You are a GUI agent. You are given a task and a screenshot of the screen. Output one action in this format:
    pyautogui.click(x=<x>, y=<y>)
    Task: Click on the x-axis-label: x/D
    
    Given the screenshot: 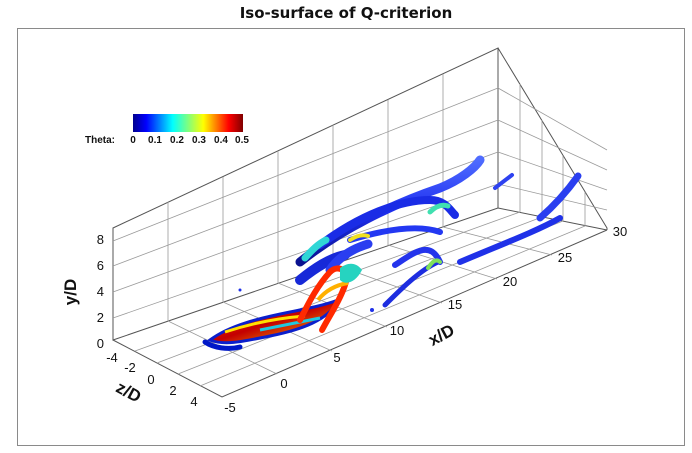 What is the action you would take?
    pyautogui.click(x=441, y=335)
    